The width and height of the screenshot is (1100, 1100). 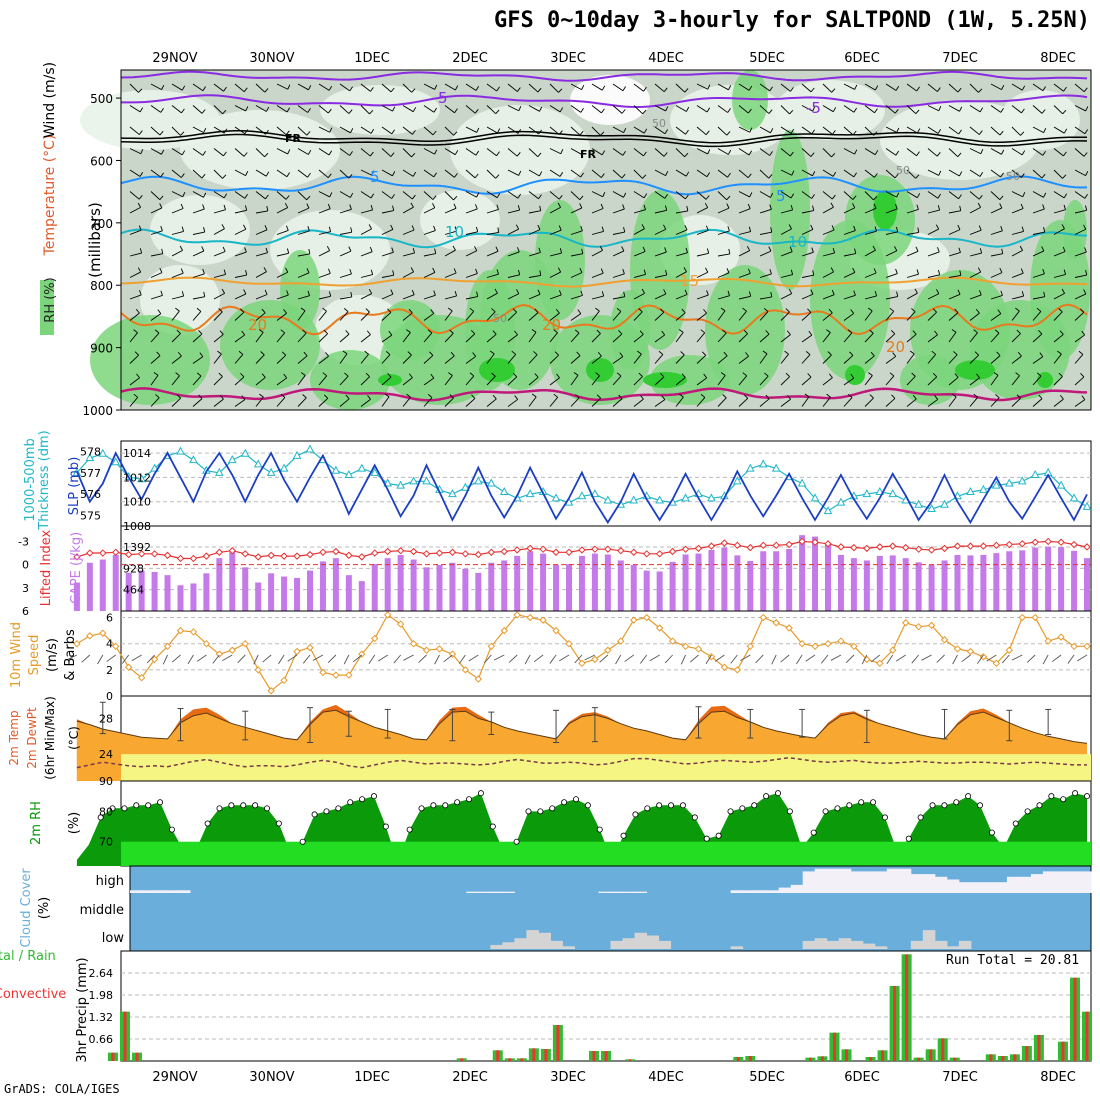 I want to click on rh-moist-region, so click(x=1075, y=230).